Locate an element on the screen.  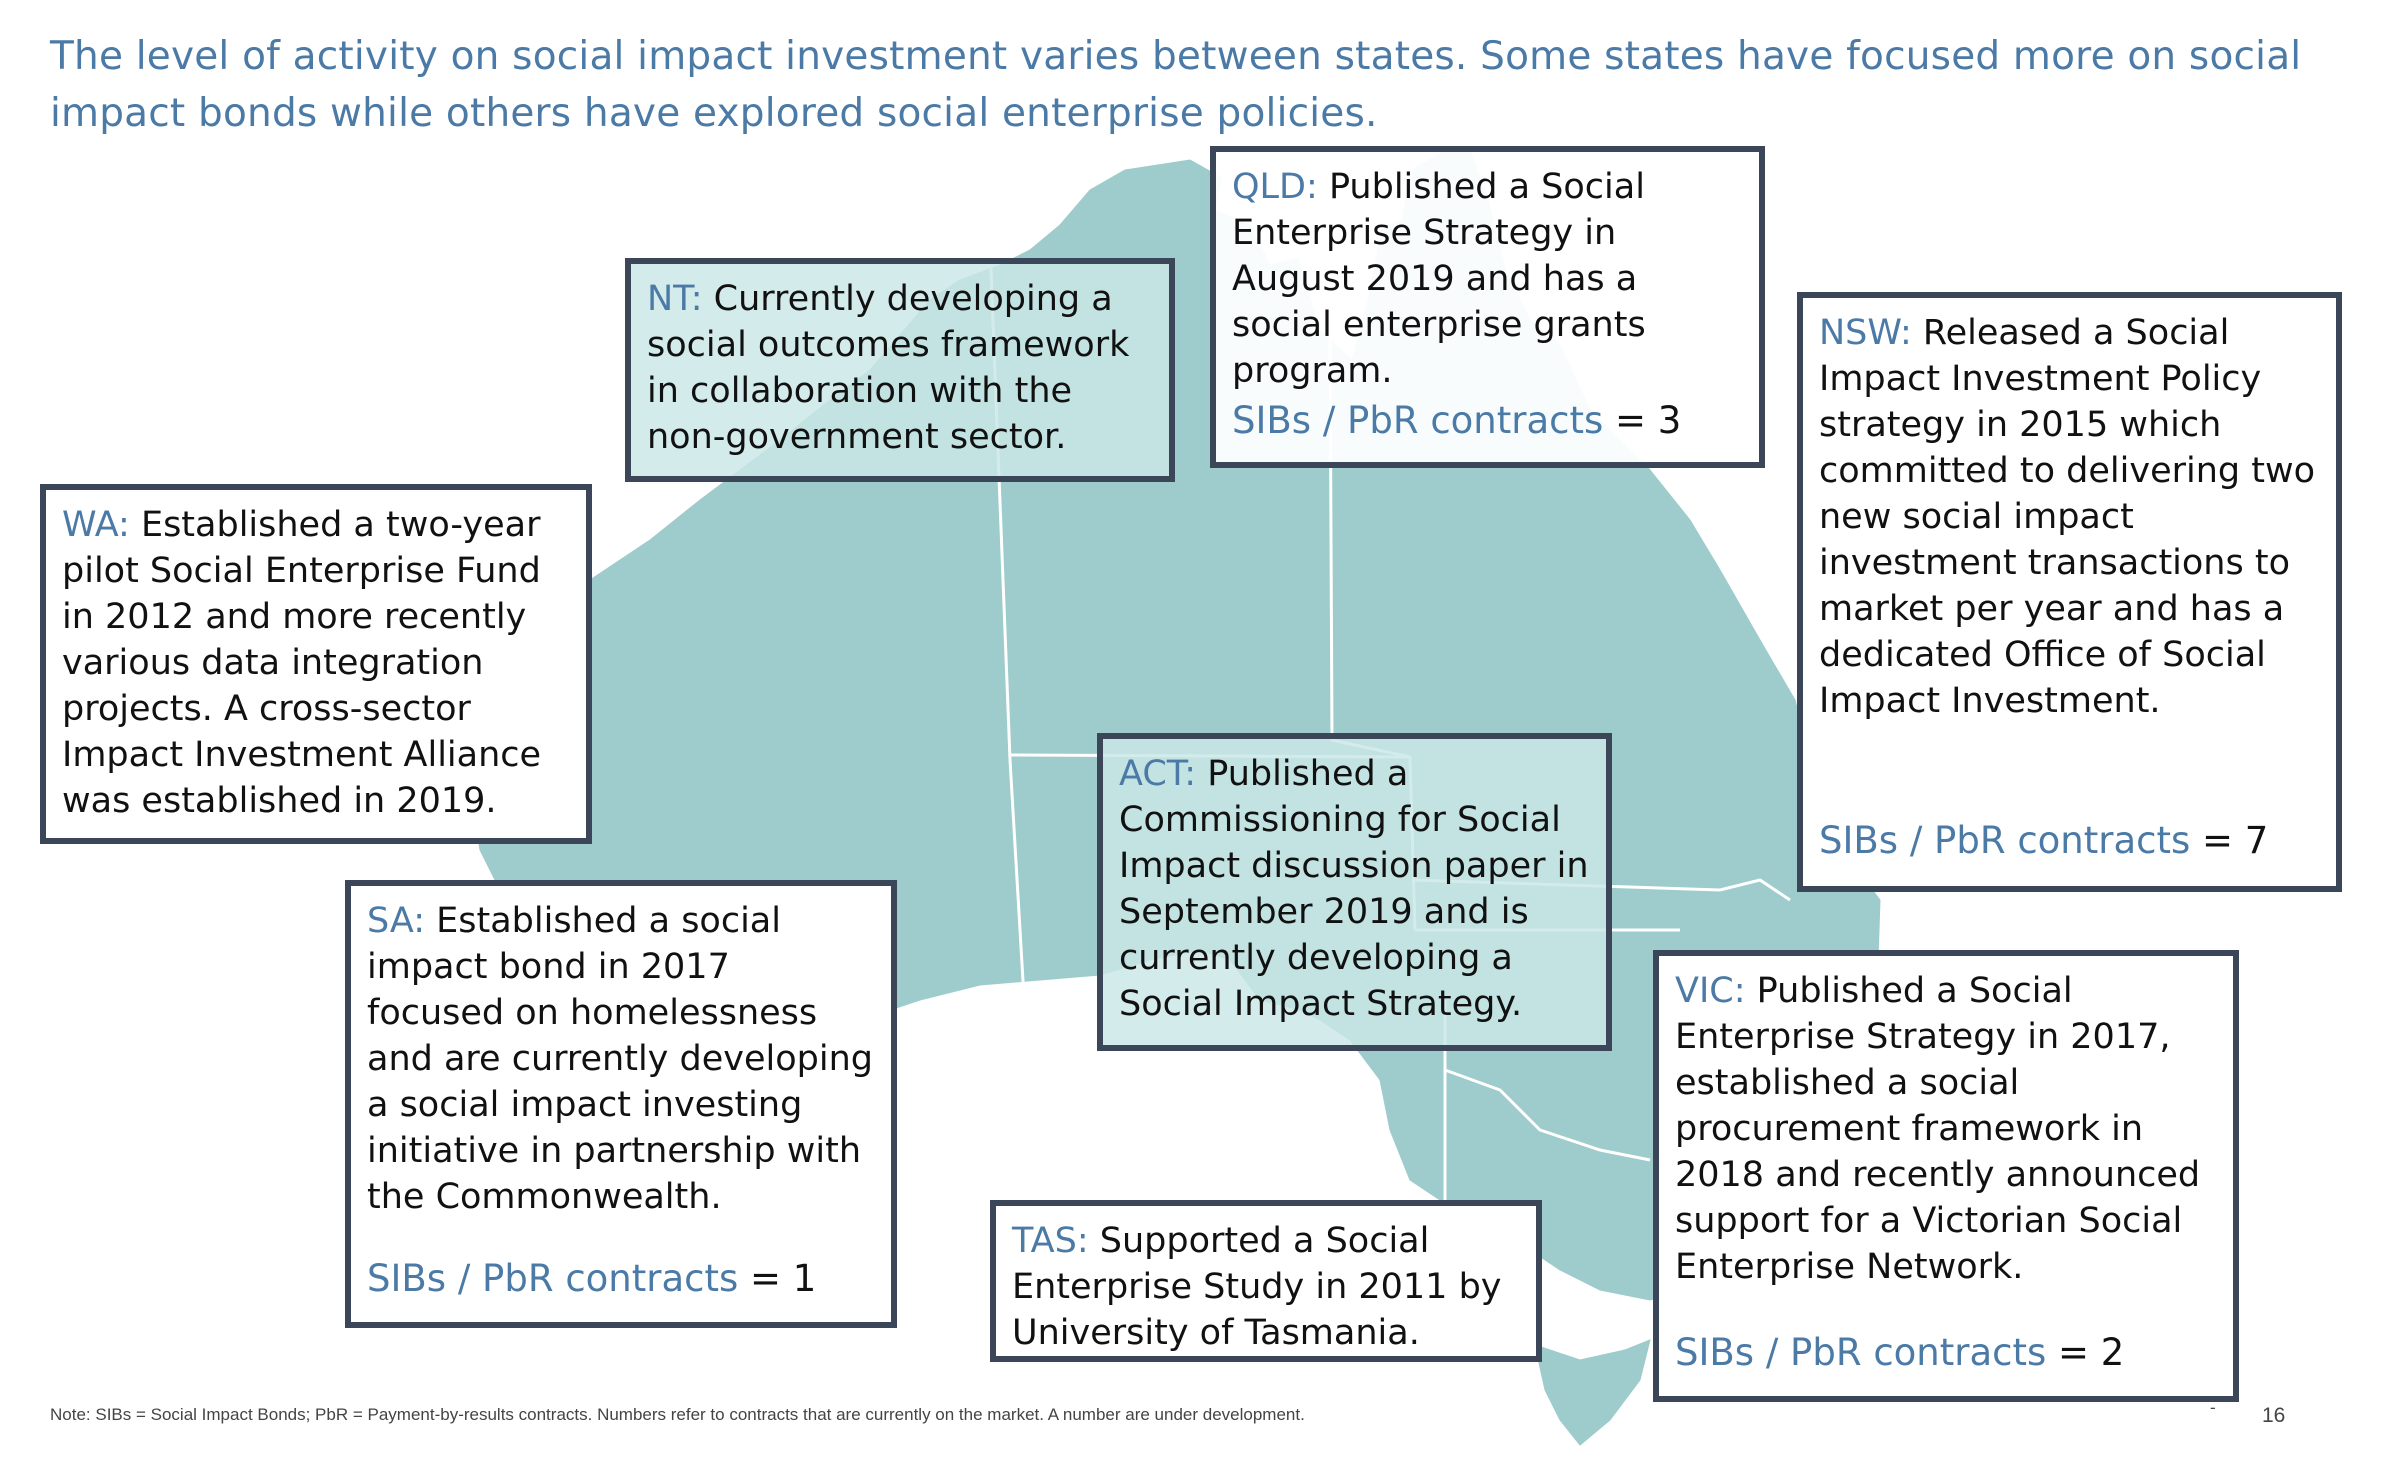
qld-count-value: = 3 is located at coordinates (1648, 420).